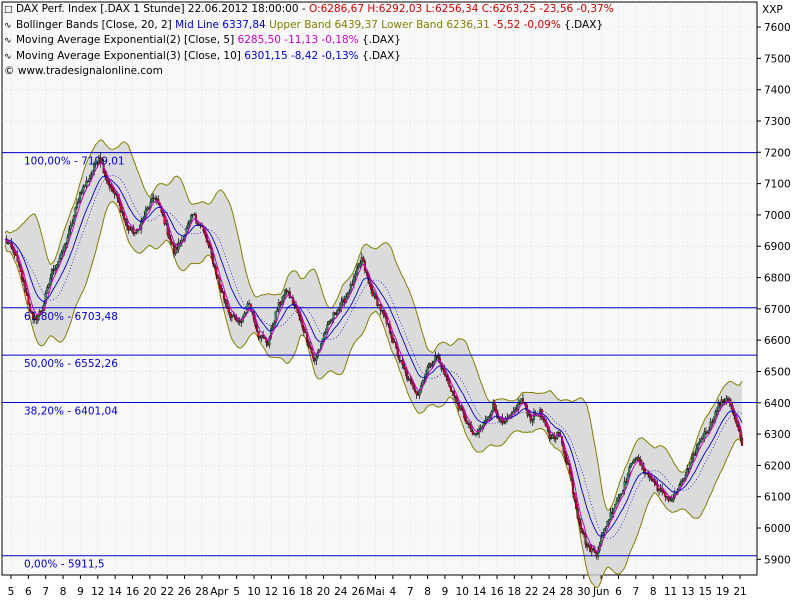  Describe the element at coordinates (549, 592) in the screenshot. I see `x-tick-label: 24` at that location.